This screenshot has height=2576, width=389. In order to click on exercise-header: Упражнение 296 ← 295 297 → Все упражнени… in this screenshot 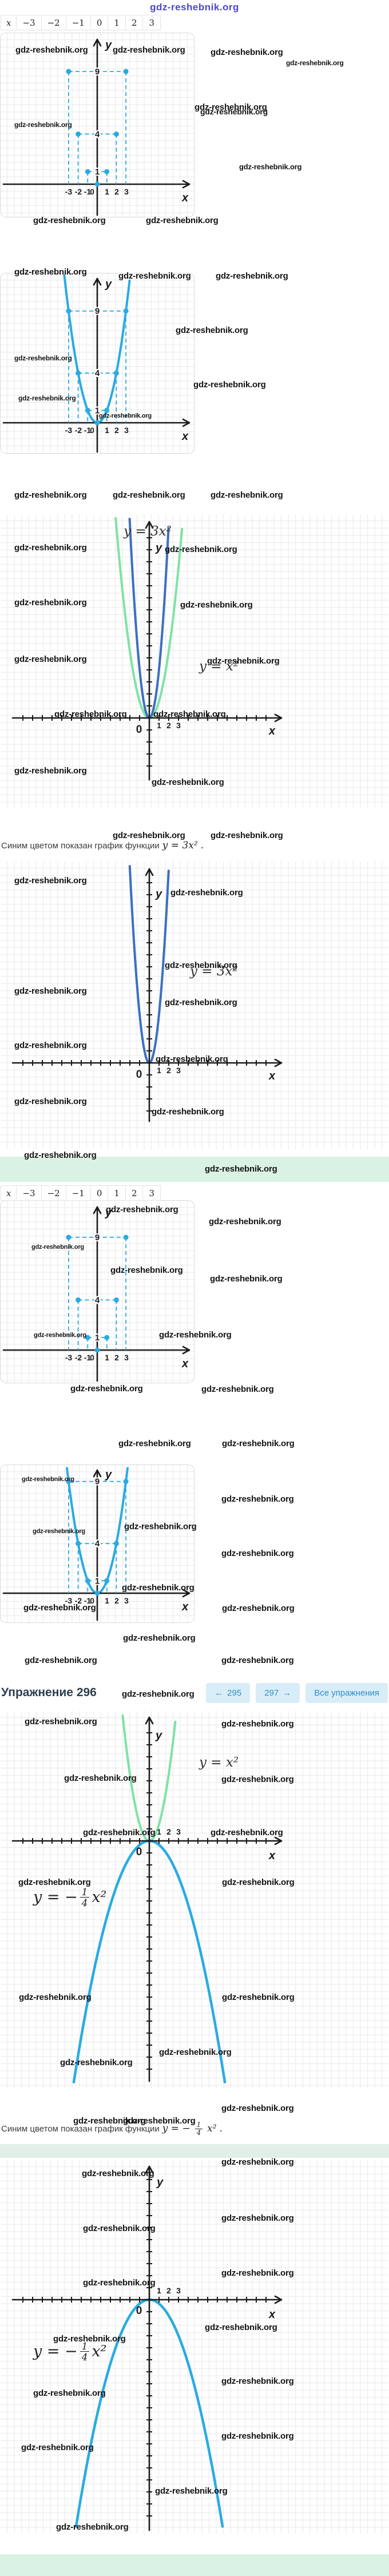, I will do `click(194, 1693)`.